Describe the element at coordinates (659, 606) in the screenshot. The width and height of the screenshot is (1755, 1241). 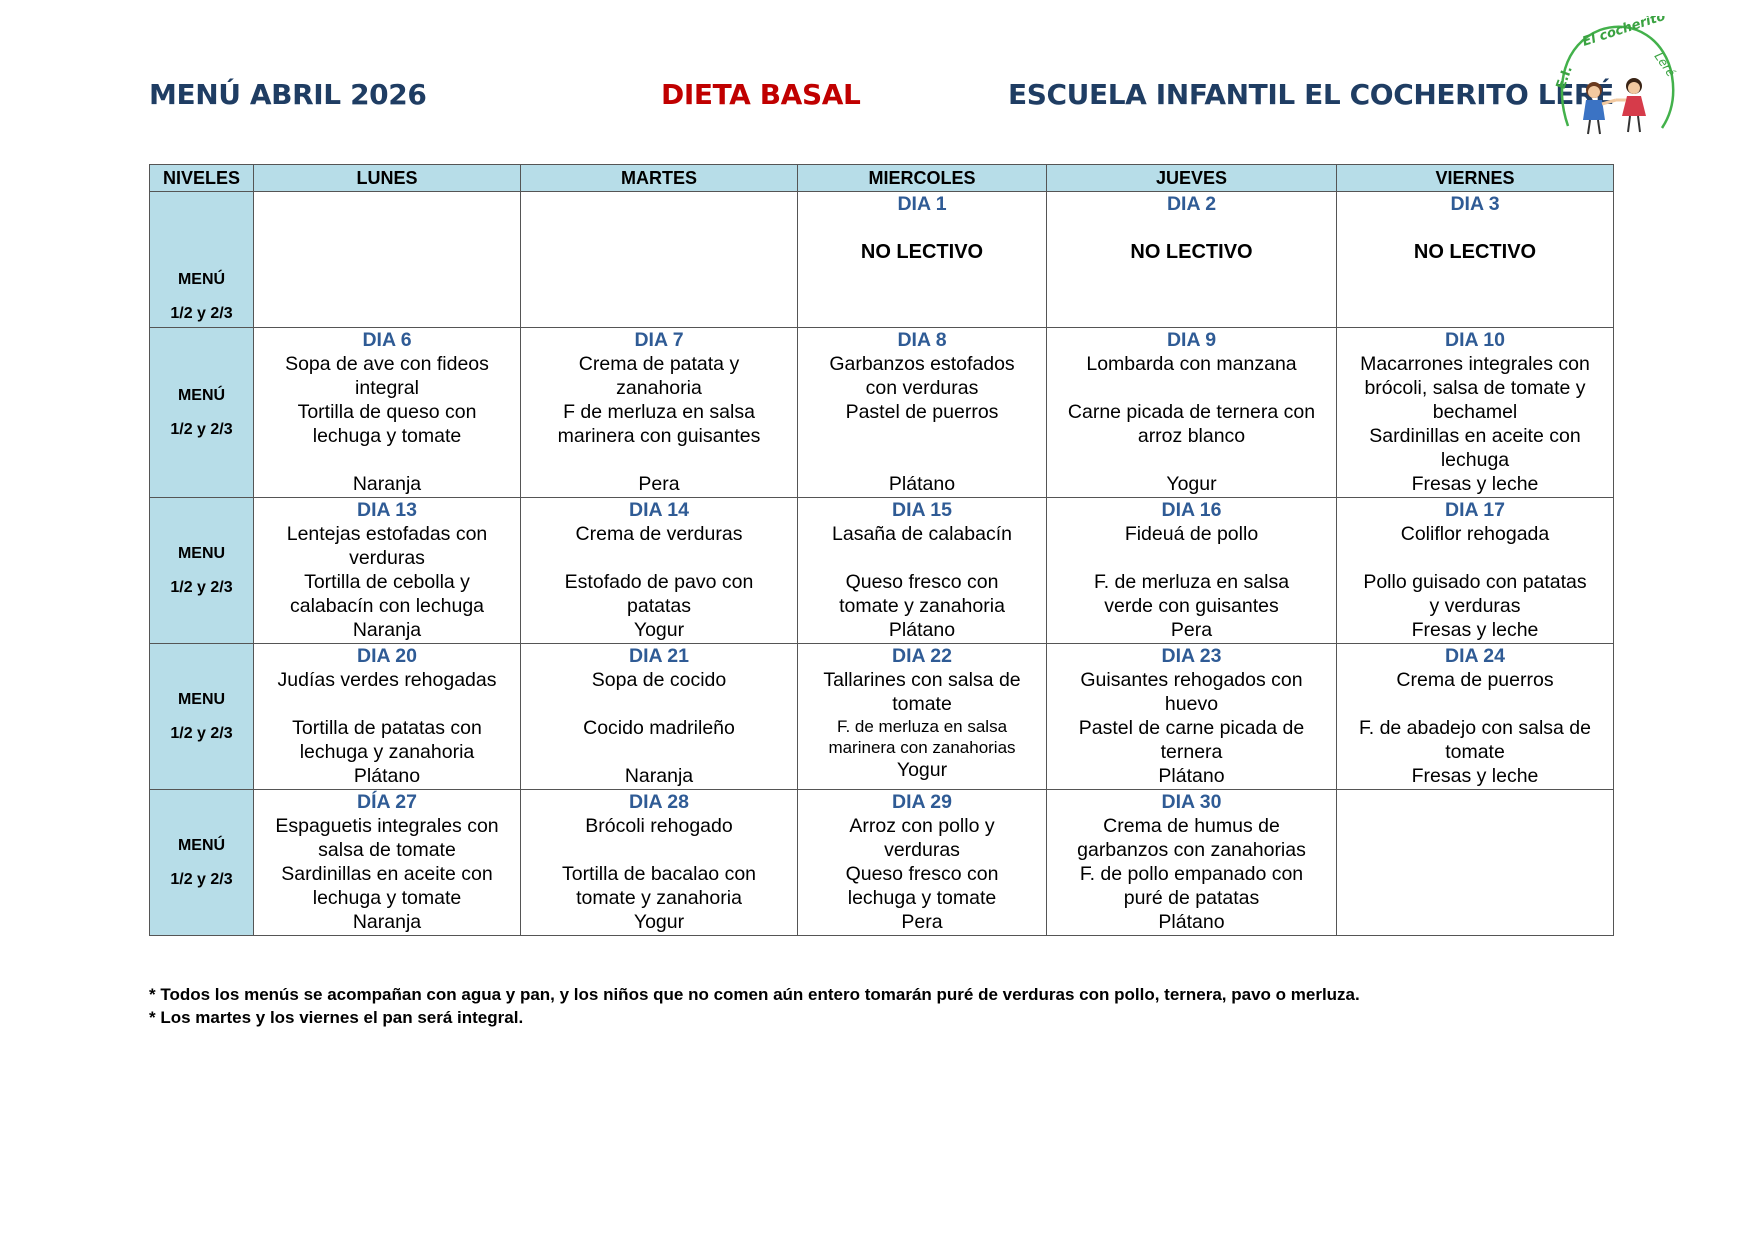
I see `menu-line: patatas` at that location.